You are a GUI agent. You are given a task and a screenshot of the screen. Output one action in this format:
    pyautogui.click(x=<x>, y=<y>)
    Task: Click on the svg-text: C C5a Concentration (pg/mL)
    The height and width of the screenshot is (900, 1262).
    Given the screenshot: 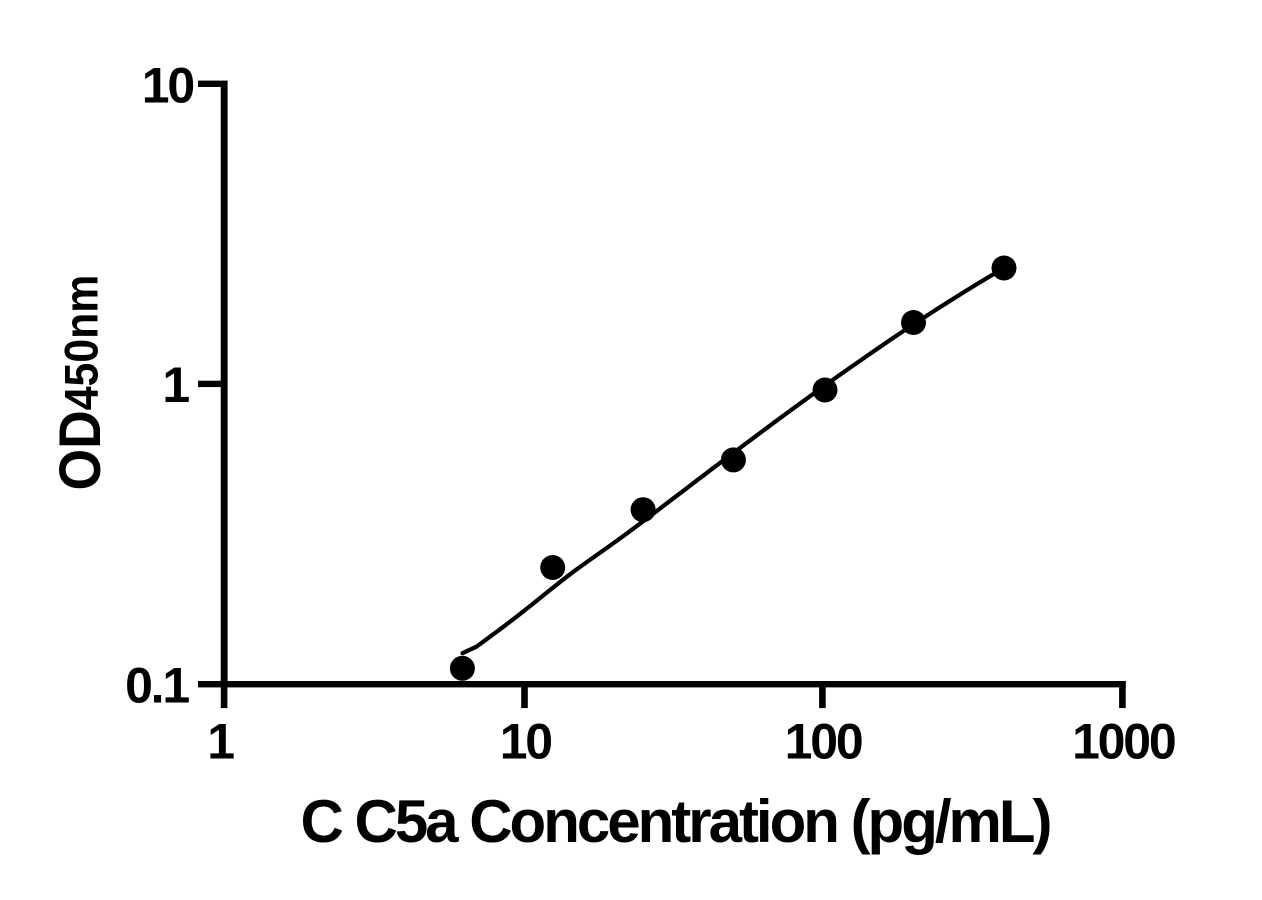 What is the action you would take?
    pyautogui.click(x=674, y=821)
    